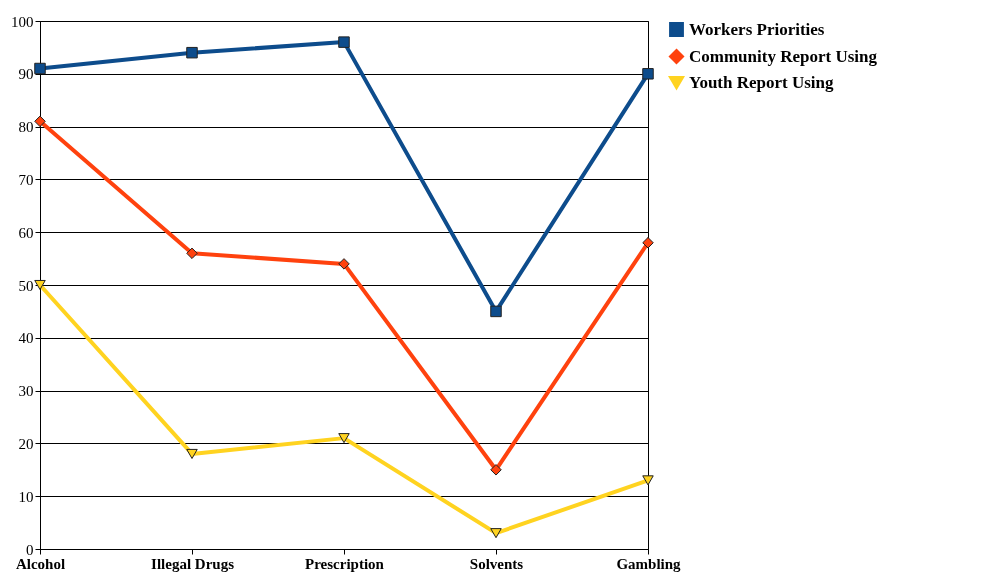  What do you see at coordinates (783, 56) in the screenshot?
I see `legend-label: Community Report Using` at bounding box center [783, 56].